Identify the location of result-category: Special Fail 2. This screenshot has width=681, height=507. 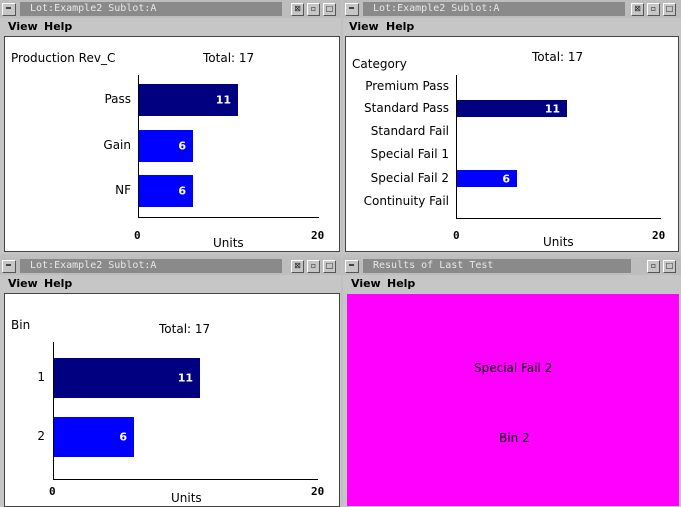
(513, 368).